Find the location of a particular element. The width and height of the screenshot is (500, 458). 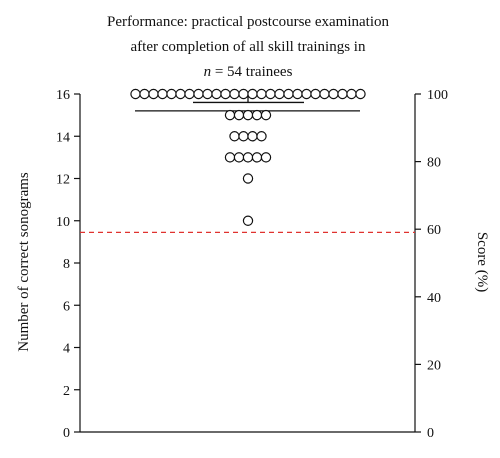

left-tick-label-2: 2 is located at coordinates (66, 391).